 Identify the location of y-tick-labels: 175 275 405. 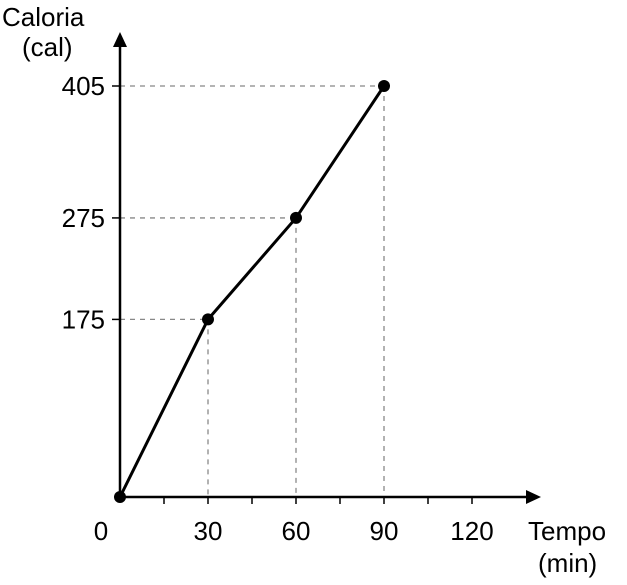
(83, 202).